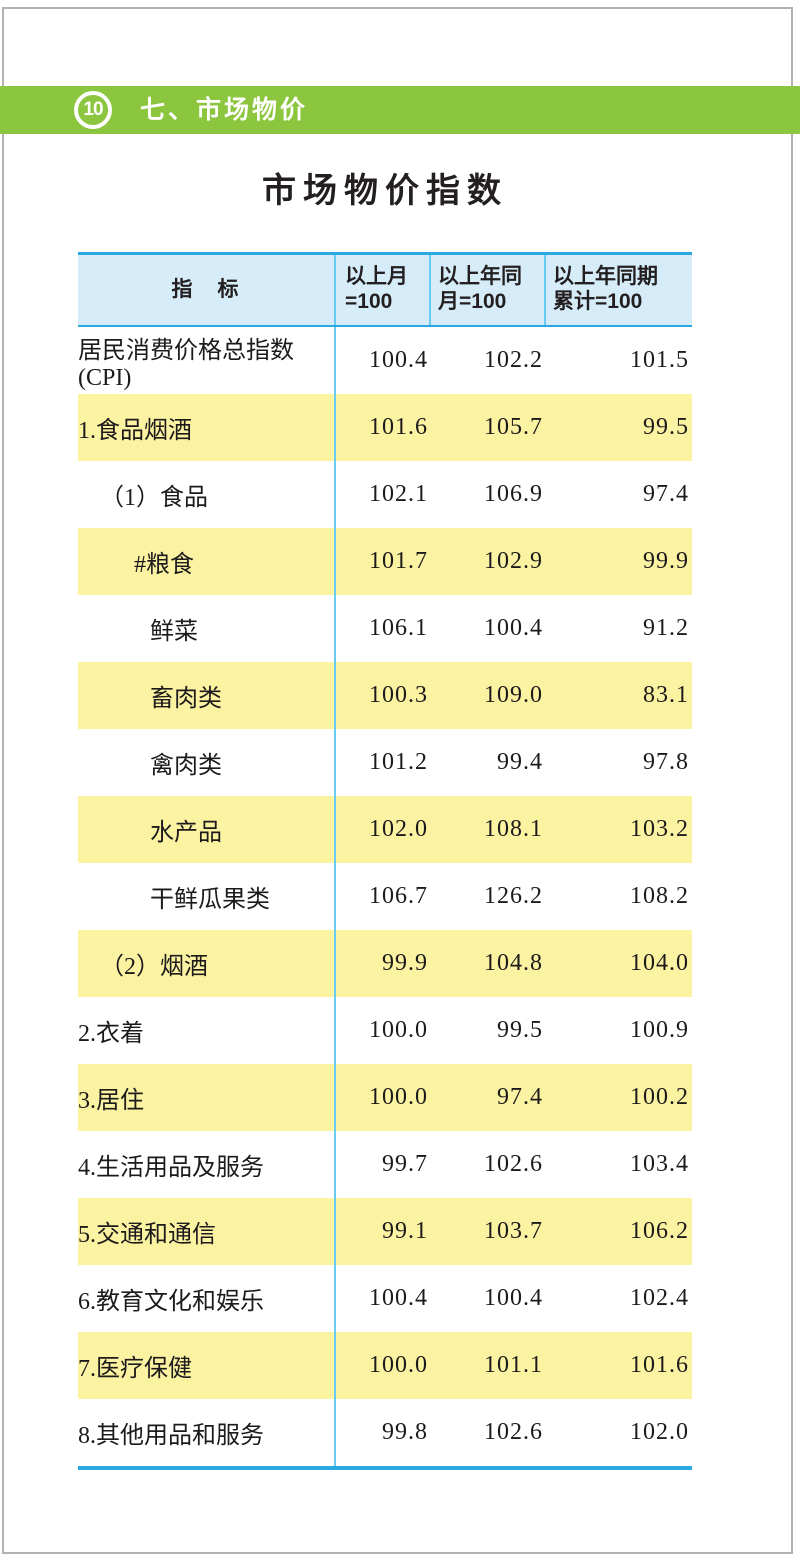 This screenshot has width=800, height=1560. I want to click on row-value-same-month-last-year: 99.4, so click(520, 762).